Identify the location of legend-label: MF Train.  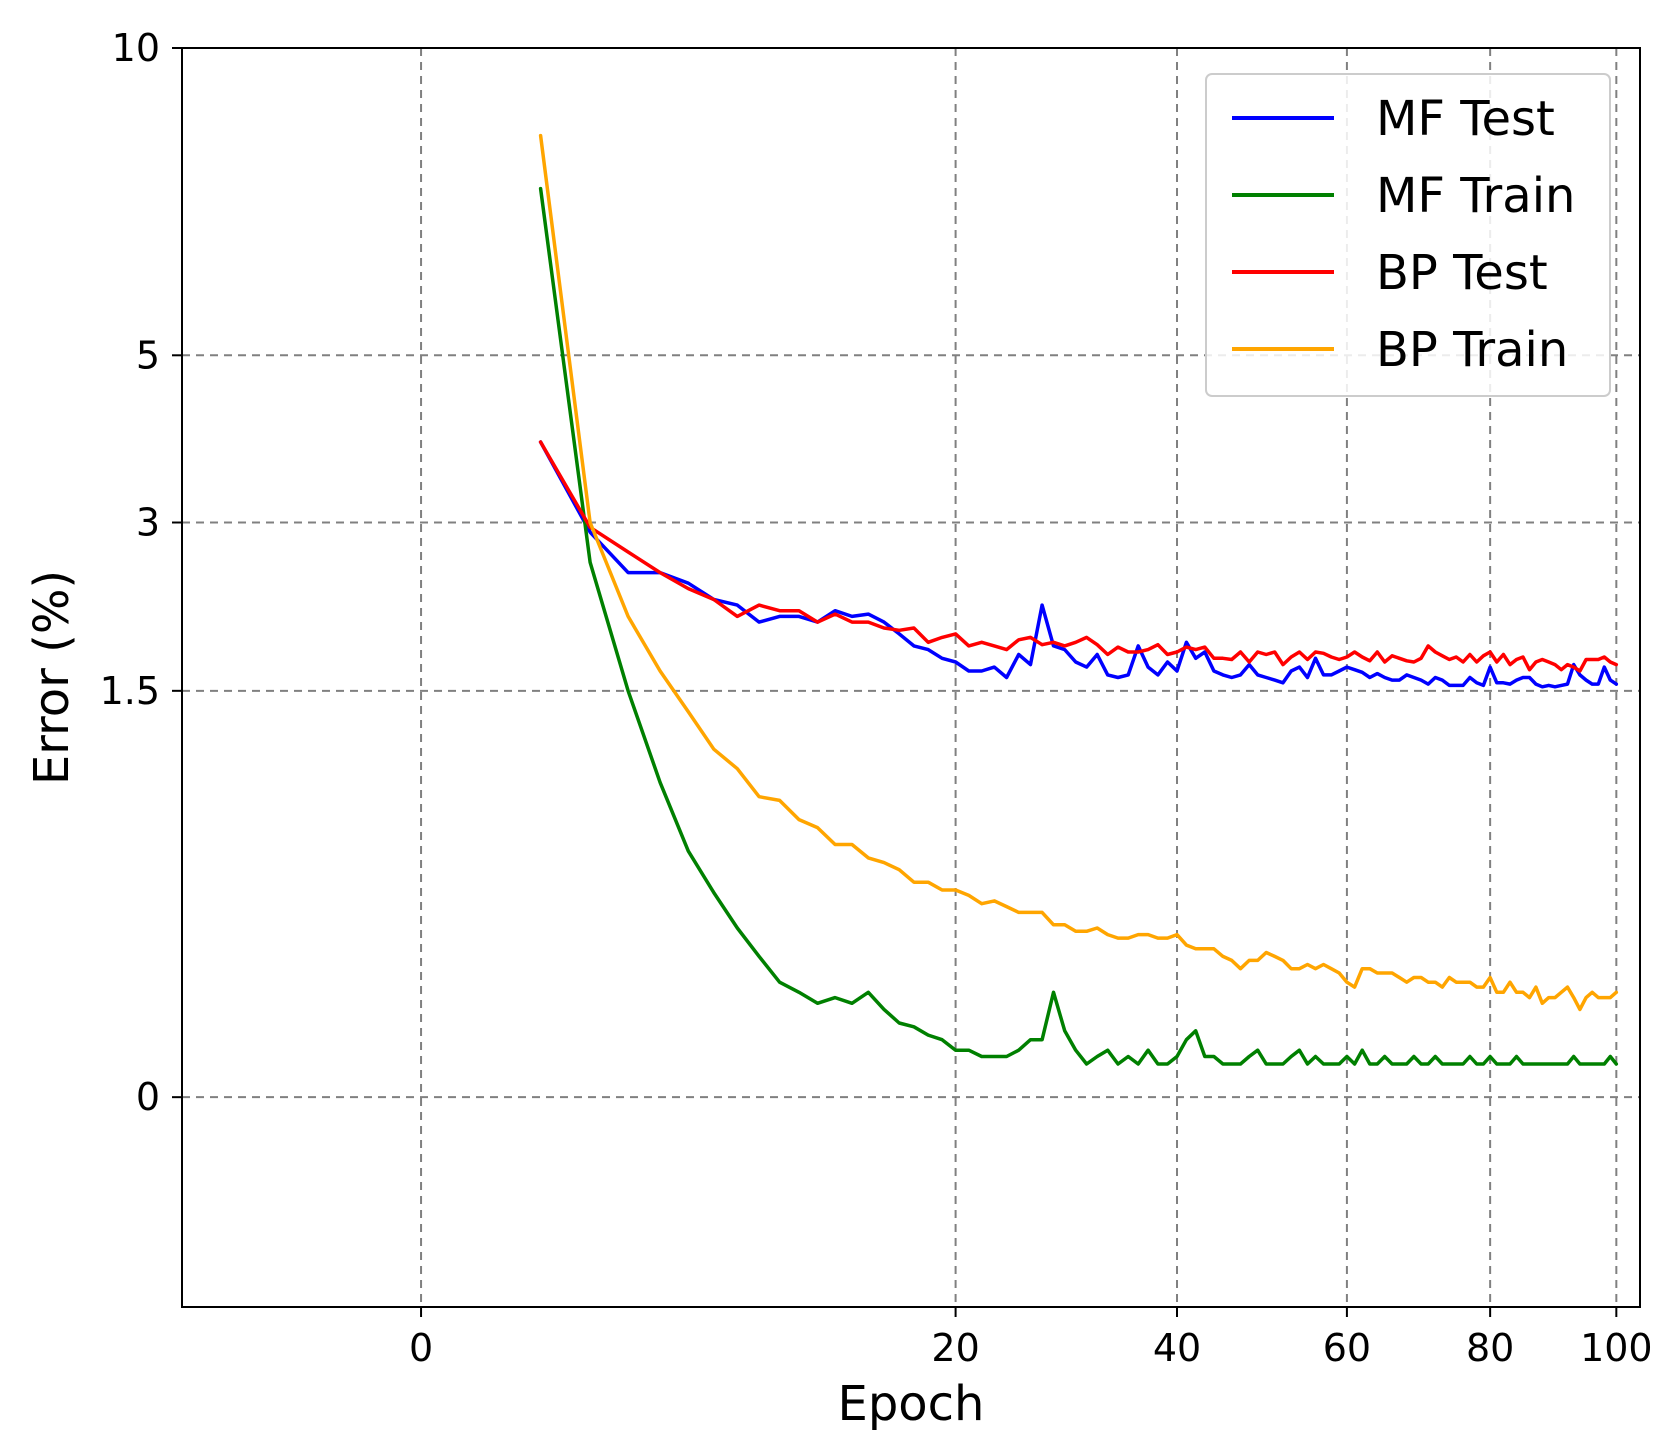
(1475, 196).